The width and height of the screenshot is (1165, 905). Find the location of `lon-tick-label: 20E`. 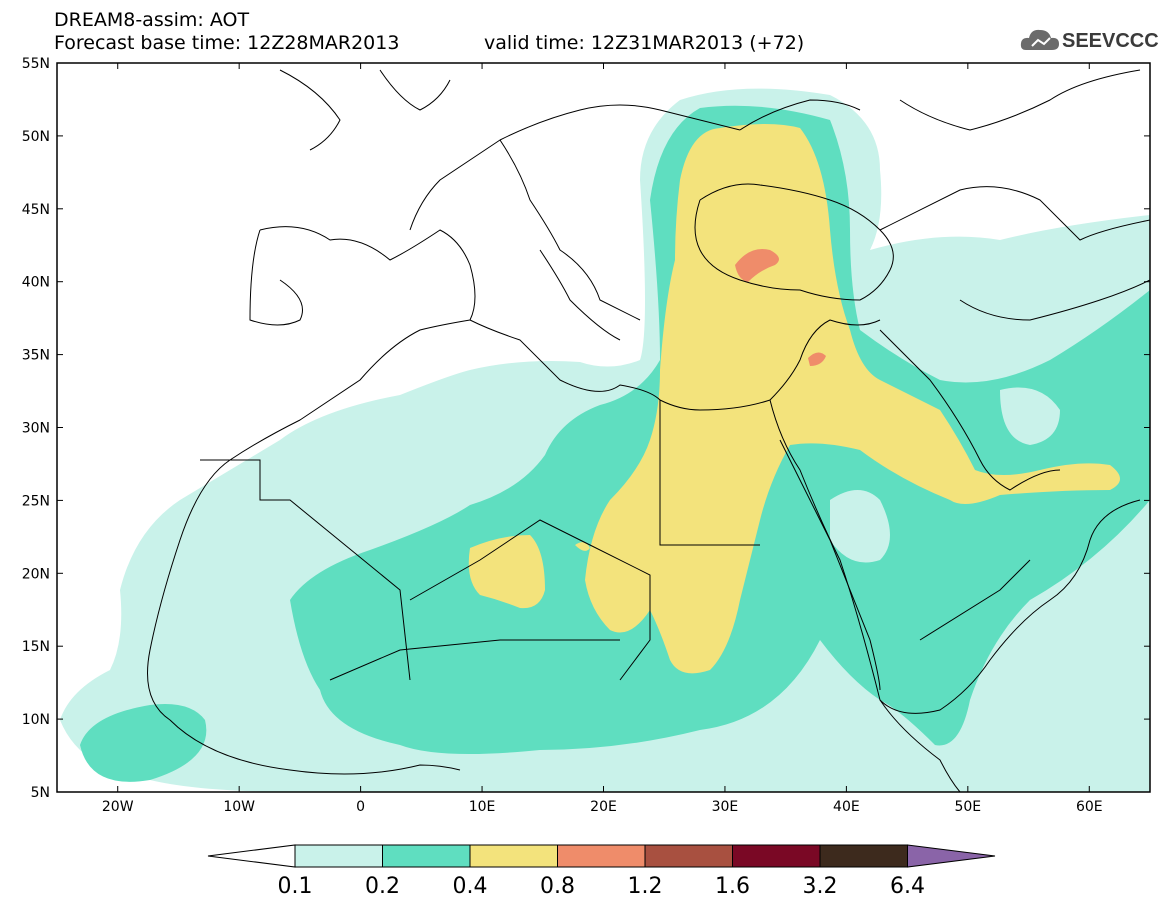

lon-tick-label: 20E is located at coordinates (603, 807).